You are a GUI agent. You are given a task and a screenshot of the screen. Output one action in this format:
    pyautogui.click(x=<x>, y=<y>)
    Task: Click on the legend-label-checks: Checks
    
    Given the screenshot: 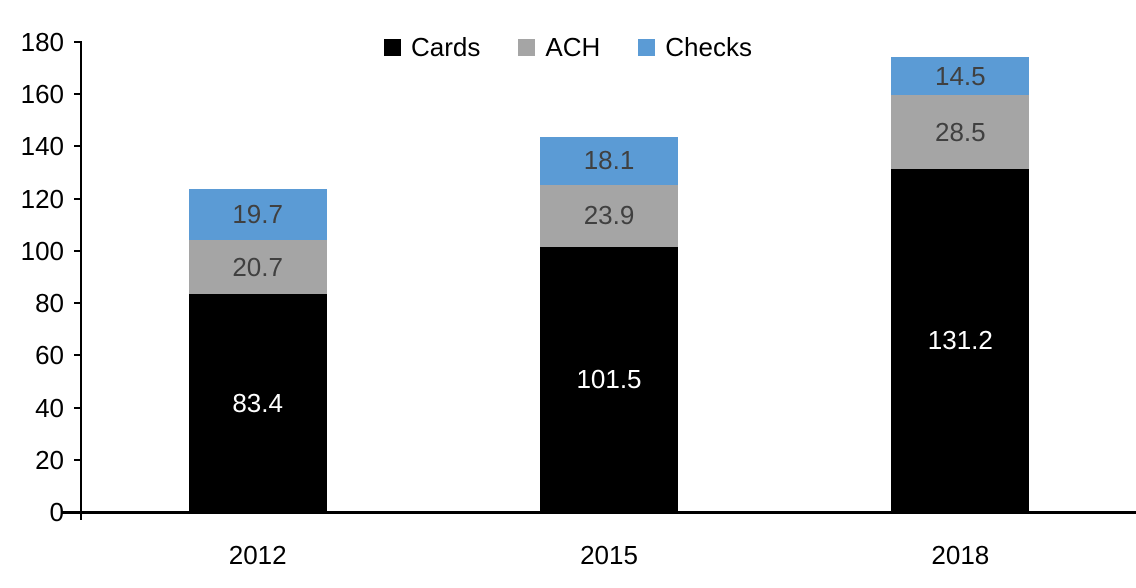 What is the action you would take?
    pyautogui.click(x=708, y=47)
    